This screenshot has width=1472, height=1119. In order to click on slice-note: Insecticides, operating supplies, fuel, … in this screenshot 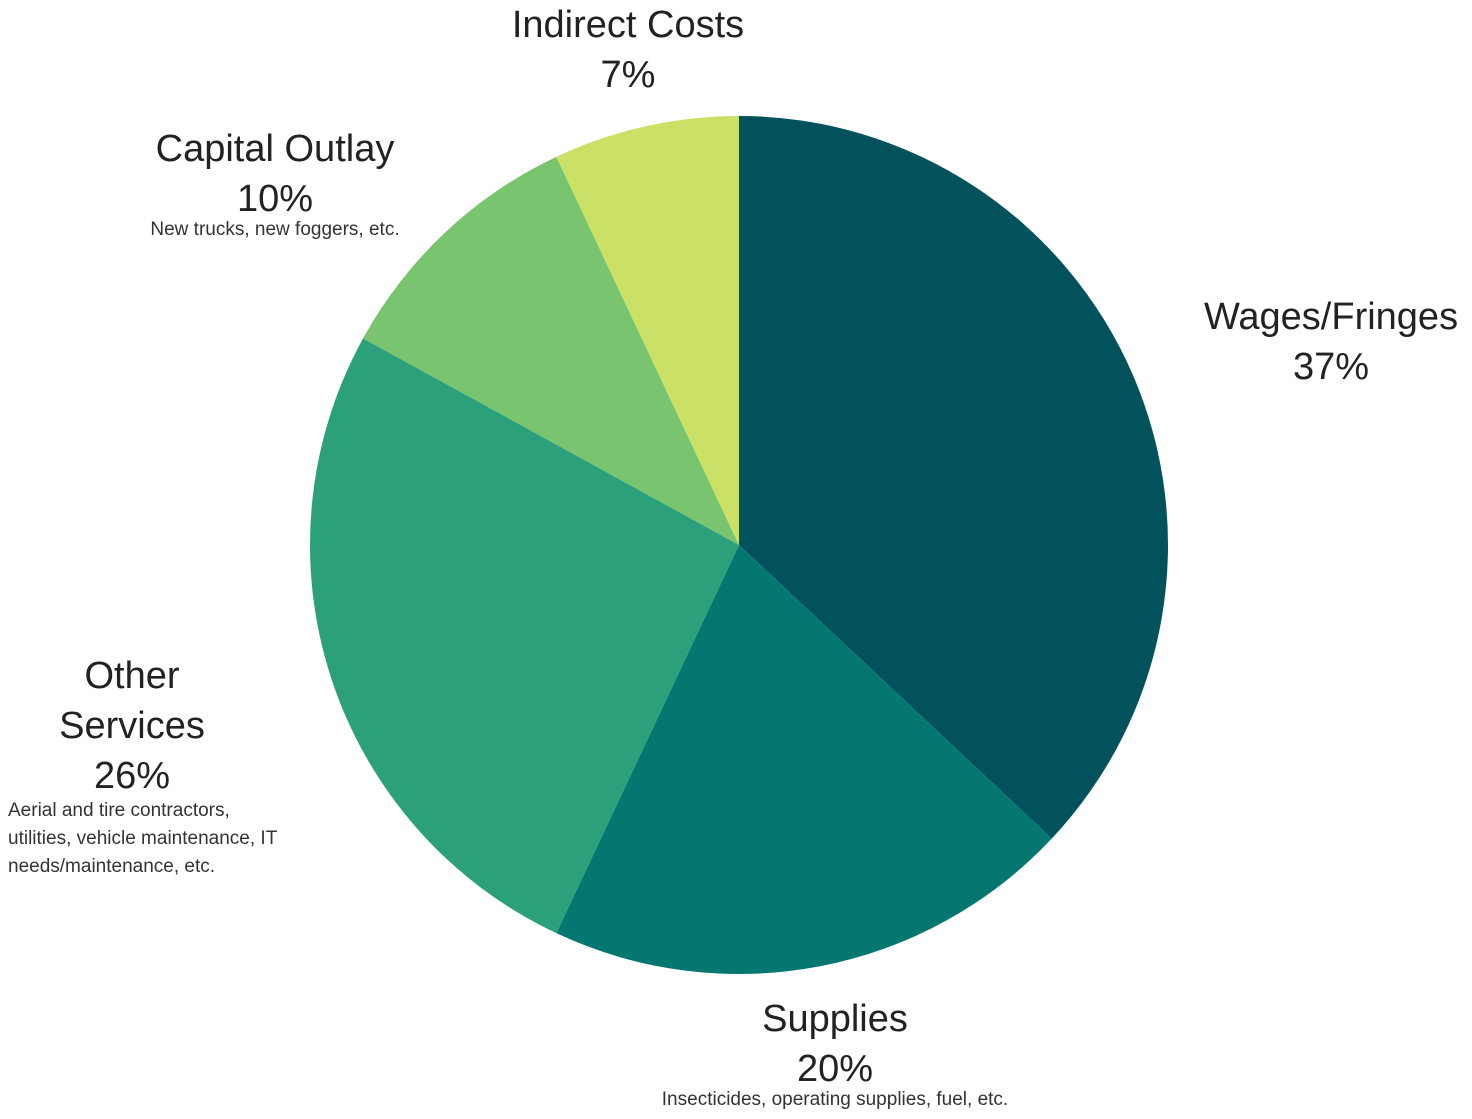, I will do `click(835, 1099)`.